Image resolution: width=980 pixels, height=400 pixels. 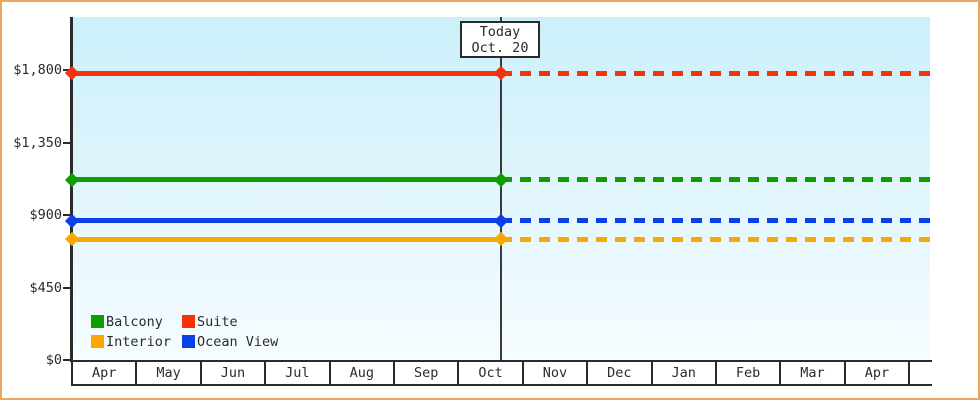 What do you see at coordinates (296, 373) in the screenshot?
I see `month-cell: Jul` at bounding box center [296, 373].